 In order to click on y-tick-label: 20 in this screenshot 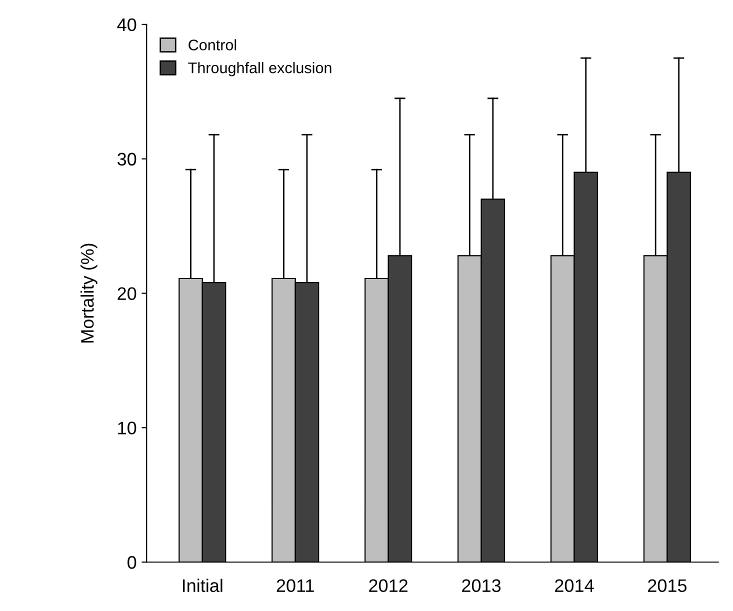, I will do `click(127, 293)`.